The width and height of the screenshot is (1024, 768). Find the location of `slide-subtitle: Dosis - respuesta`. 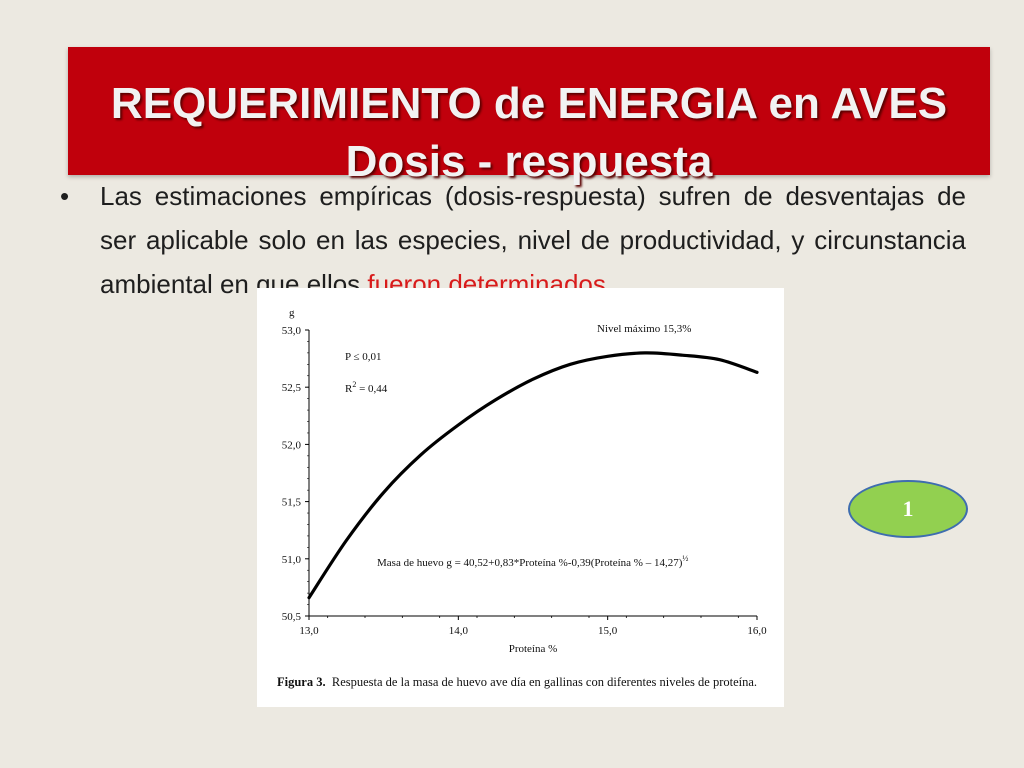

slide-subtitle: Dosis - respuesta is located at coordinates (529, 161).